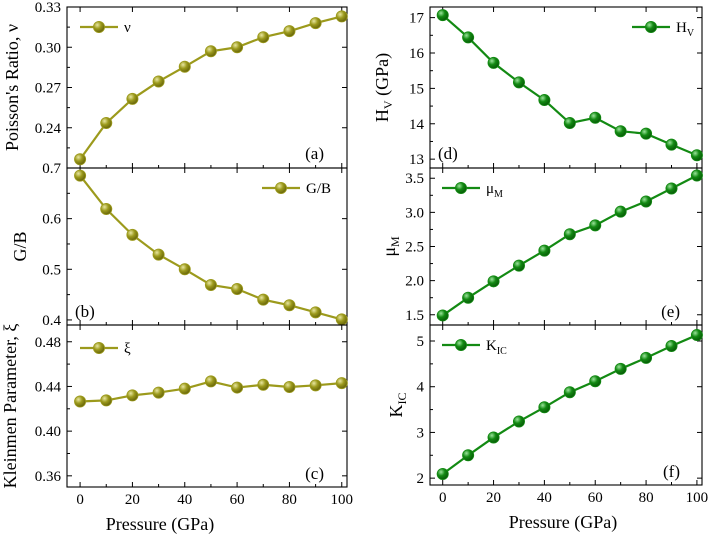 The height and width of the screenshot is (534, 708). Describe the element at coordinates (421, 433) in the screenshot. I see `y-tick-label: 3` at that location.